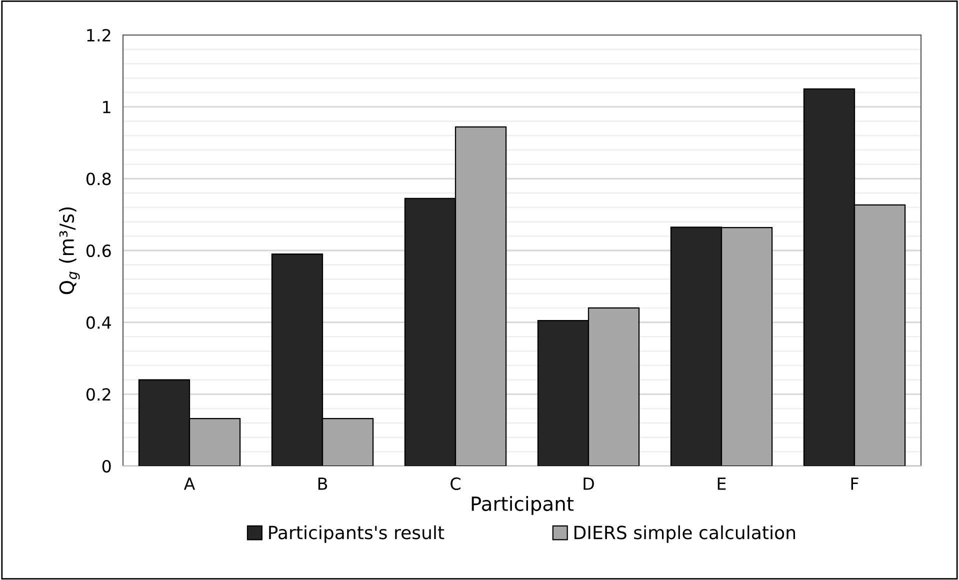  I want to click on x-tick-label: B, so click(323, 484).